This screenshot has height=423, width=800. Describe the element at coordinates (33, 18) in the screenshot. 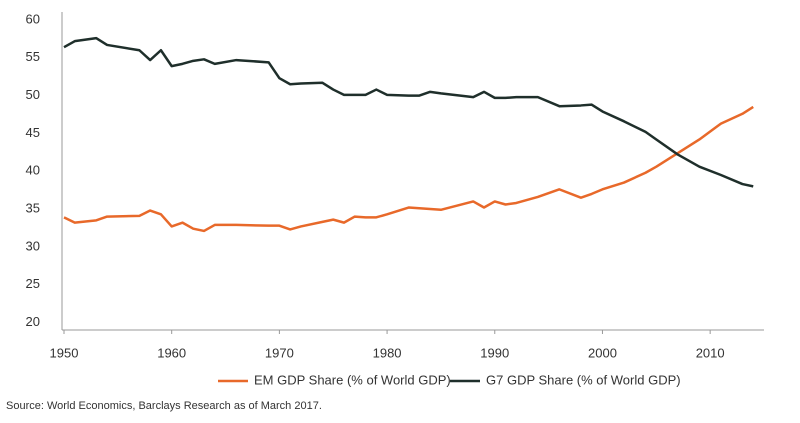

I see `y-tick-label: 60` at that location.